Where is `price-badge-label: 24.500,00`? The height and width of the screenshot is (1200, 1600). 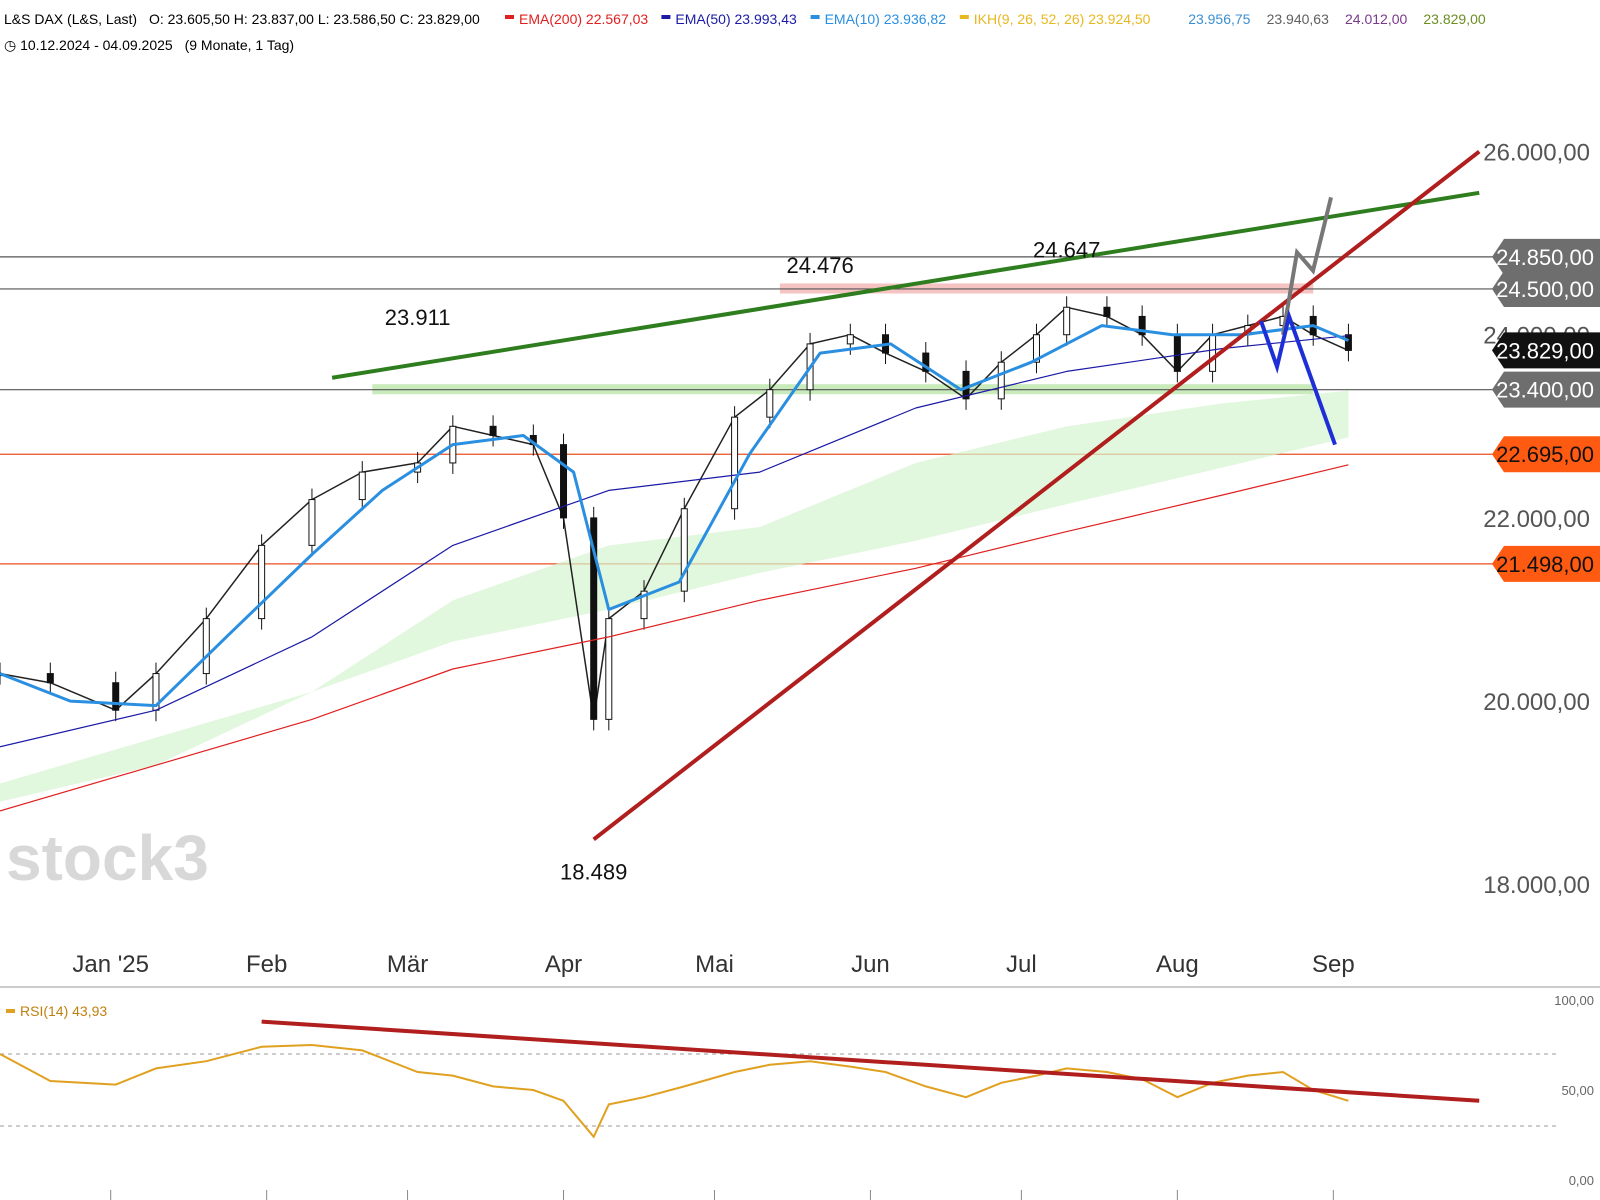
price-badge-label: 24.500,00 is located at coordinates (1545, 289).